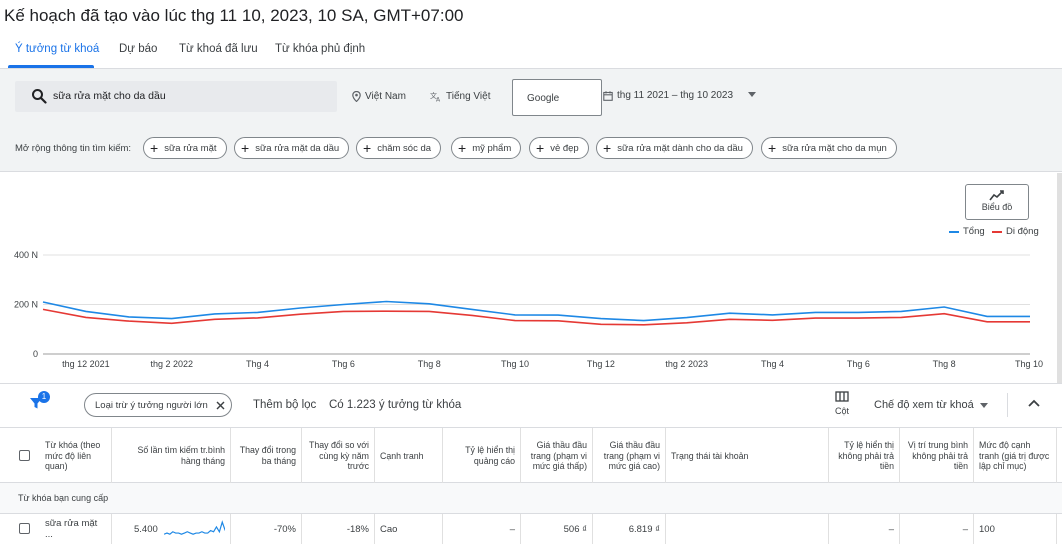 This screenshot has height=544, width=1062. Describe the element at coordinates (543, 98) in the screenshot. I see `network-label: Google` at that location.